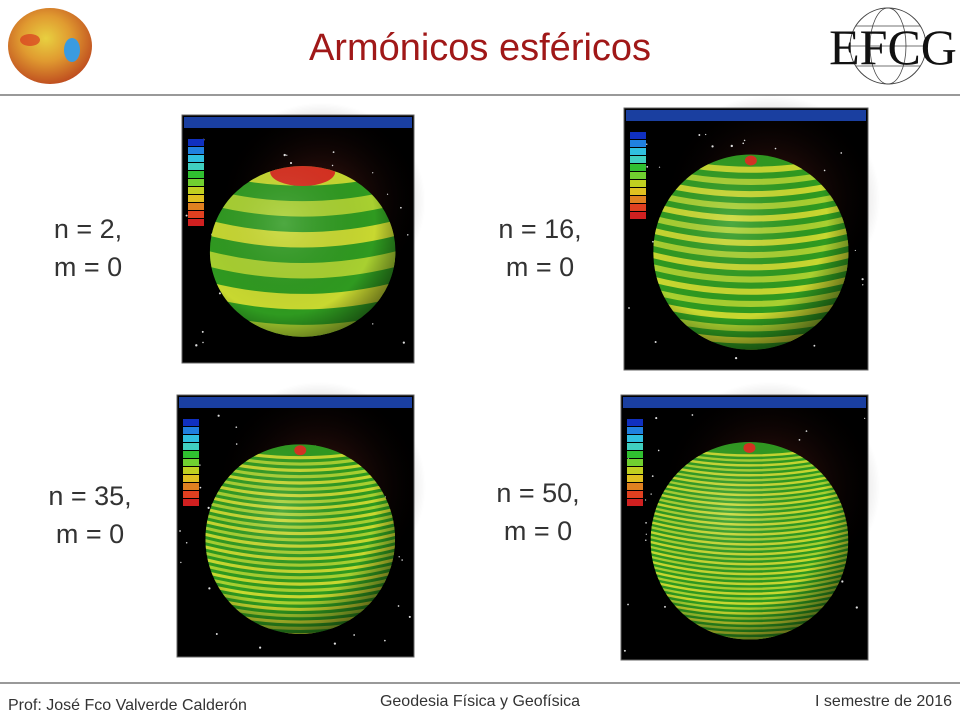  What do you see at coordinates (295, 402) in the screenshot?
I see `toolbar` at bounding box center [295, 402].